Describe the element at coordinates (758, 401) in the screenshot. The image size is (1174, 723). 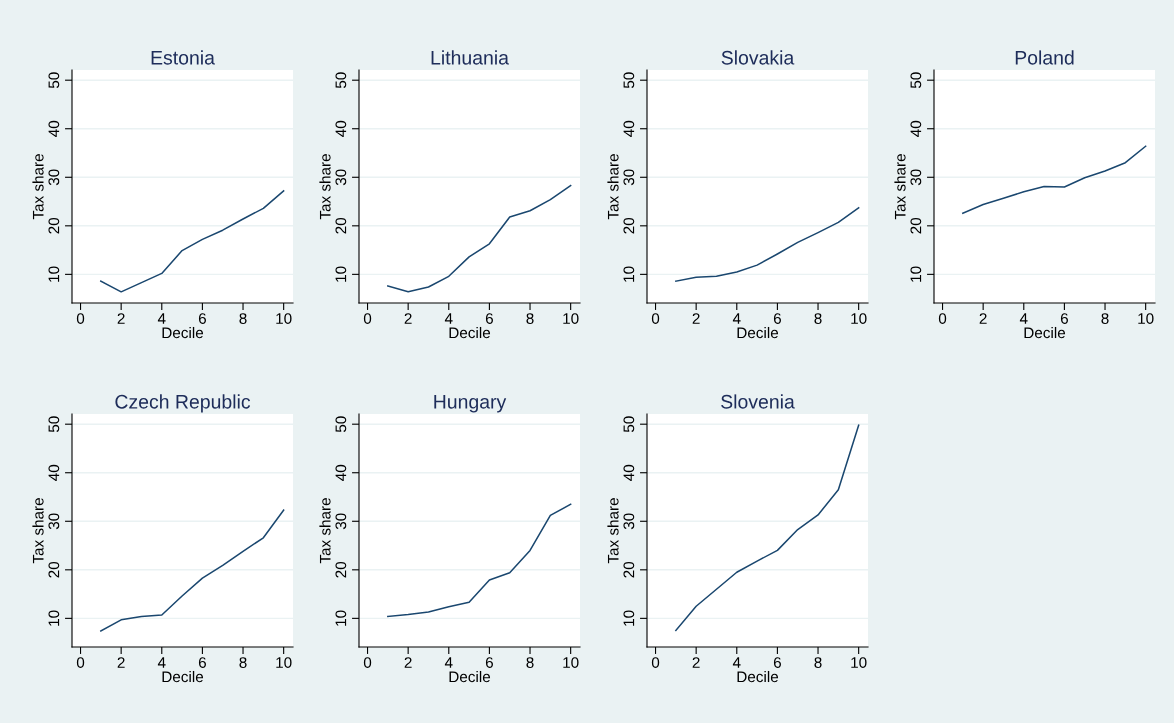
I see `chart-title: Slovenia` at that location.